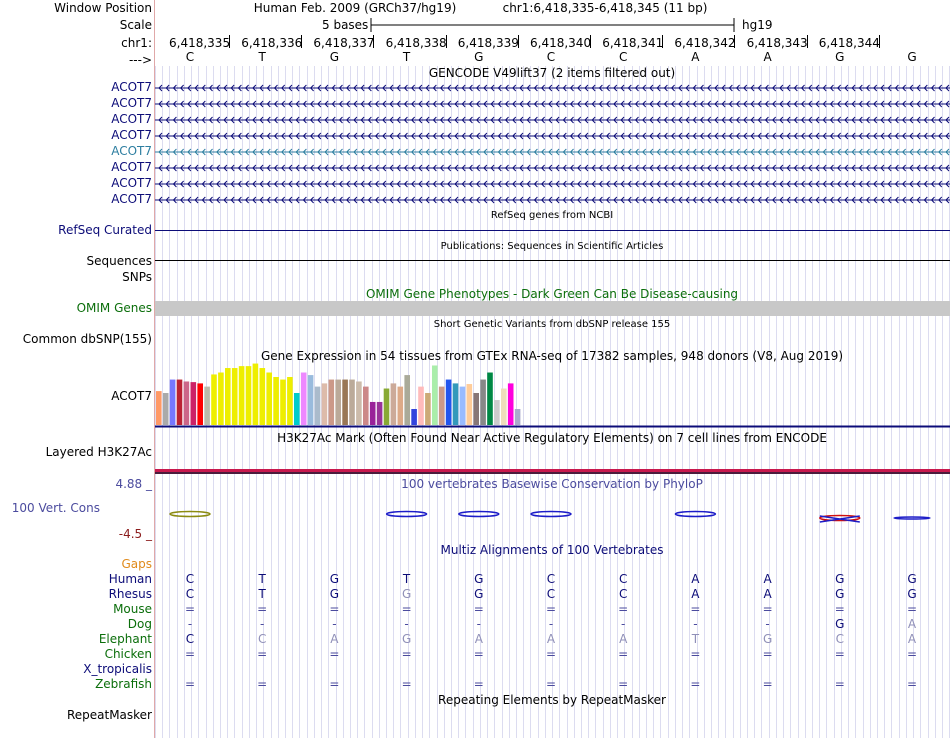 The width and height of the screenshot is (950, 738). Describe the element at coordinates (552, 395) in the screenshot. I see `gtex-bar-chart` at that location.